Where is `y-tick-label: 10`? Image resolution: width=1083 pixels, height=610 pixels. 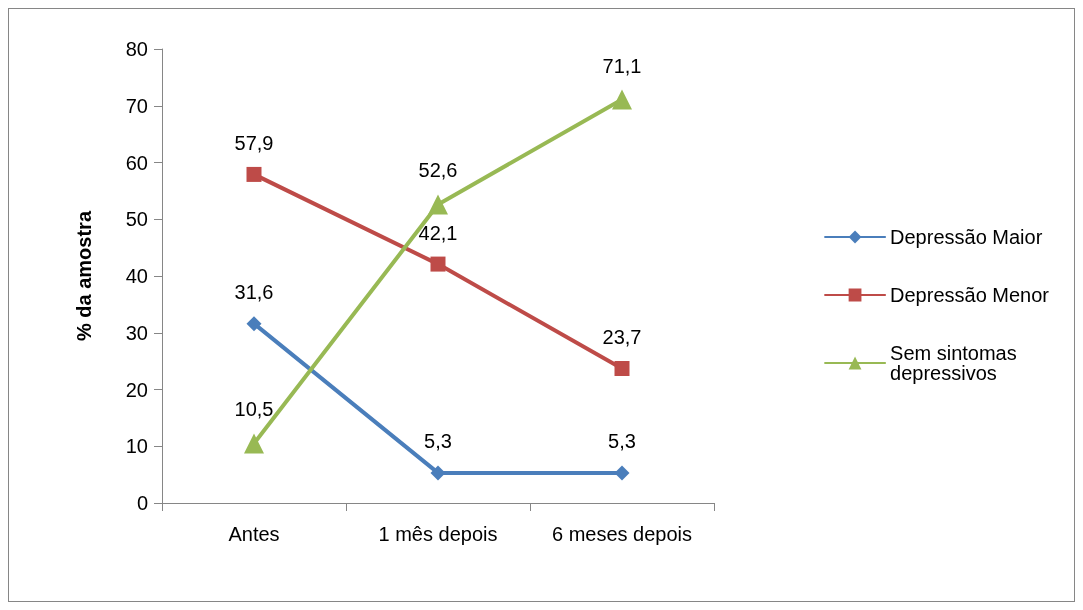 y-tick-label: 10 is located at coordinates (136, 446).